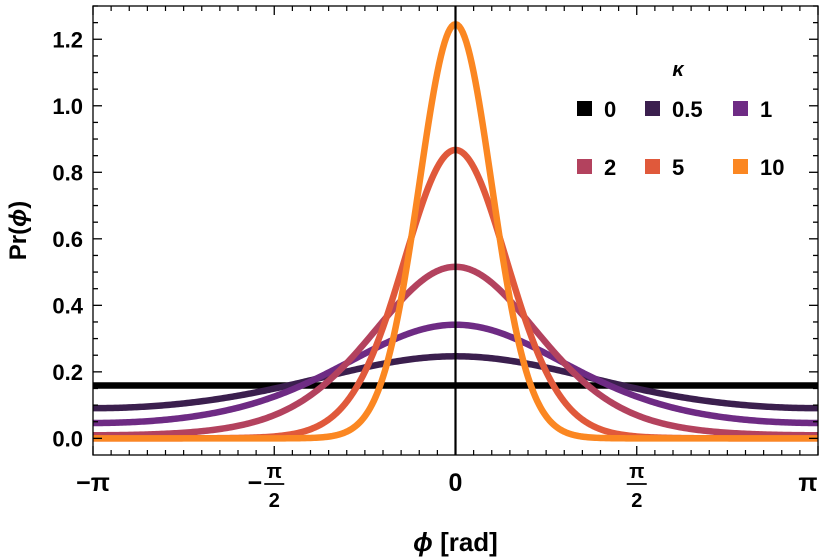 This screenshot has width=830, height=558. What do you see at coordinates (610, 167) in the screenshot?
I see `legend-label: 2` at bounding box center [610, 167].